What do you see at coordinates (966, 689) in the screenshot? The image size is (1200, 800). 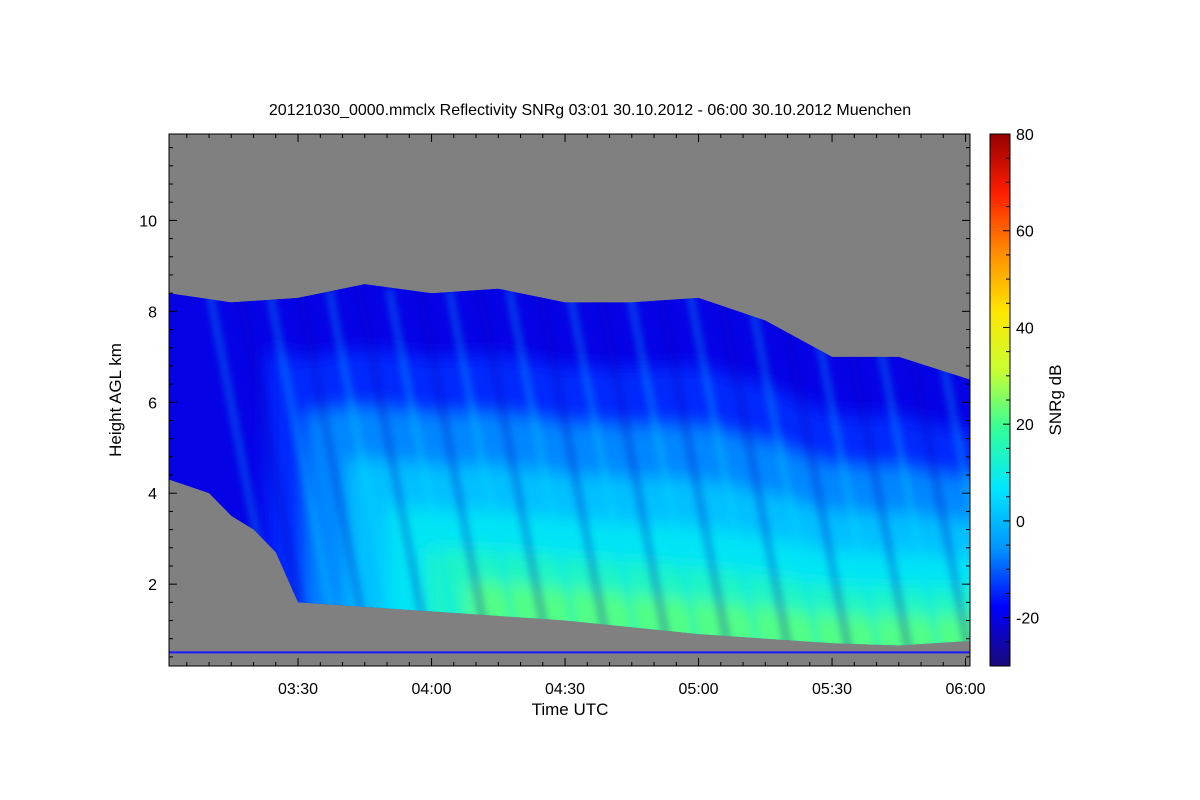 I see `x-tick-label: 06:00` at bounding box center [966, 689].